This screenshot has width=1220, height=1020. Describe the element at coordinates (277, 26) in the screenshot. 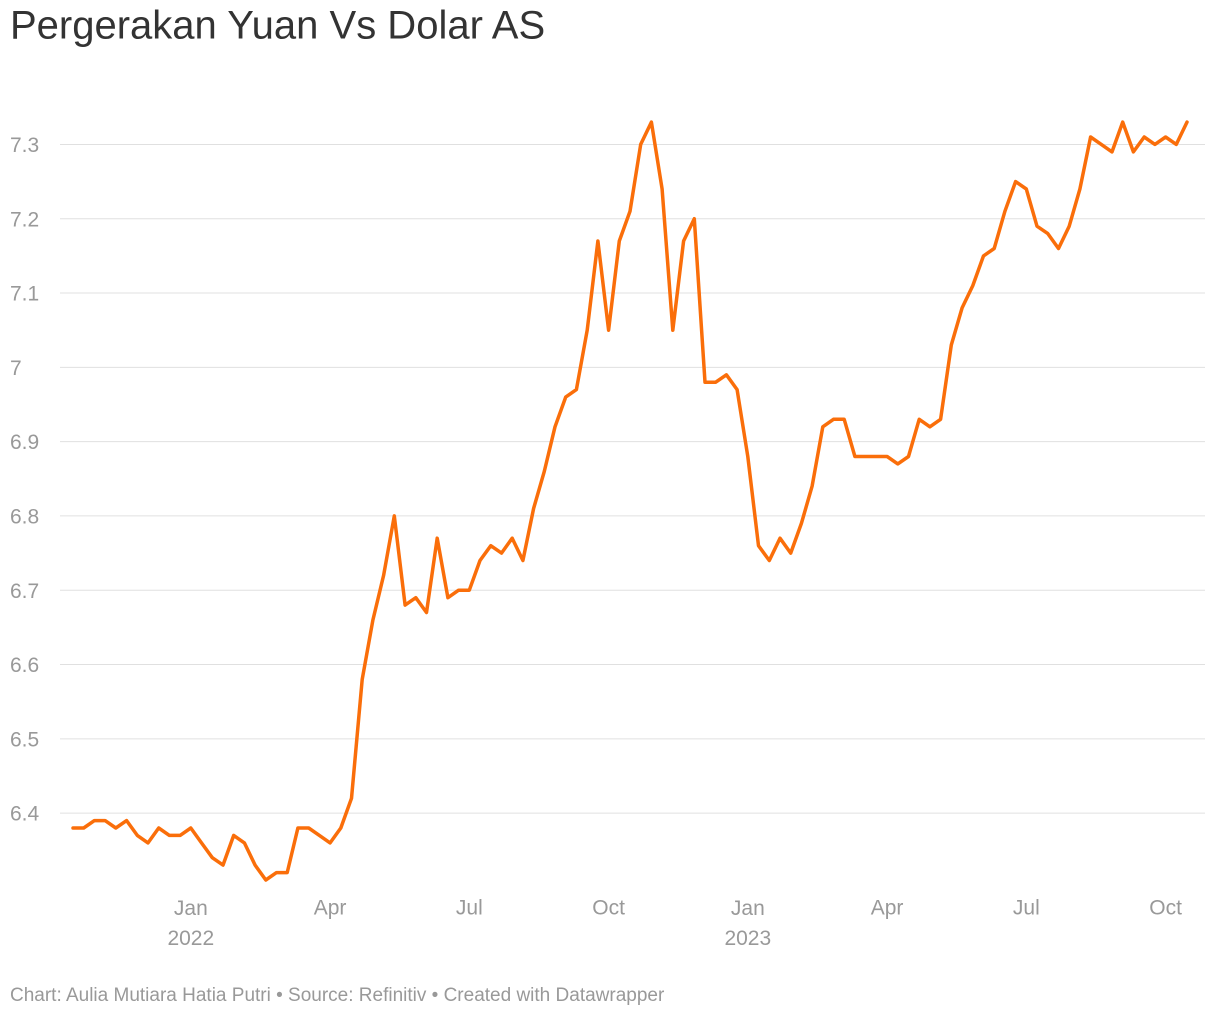

I see `chart-title: Pergerakan Yuan Vs Dolar AS` at that location.